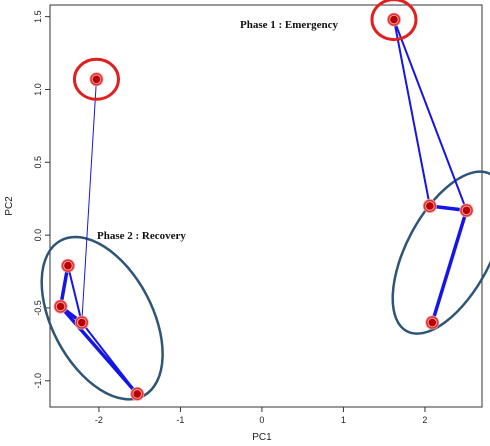 Image resolution: width=490 pixels, height=446 pixels. What do you see at coordinates (41, 199) in the screenshot?
I see `y-axis: -1.0 -0.5 0.0 0.5 1.0 1.5` at bounding box center [41, 199].